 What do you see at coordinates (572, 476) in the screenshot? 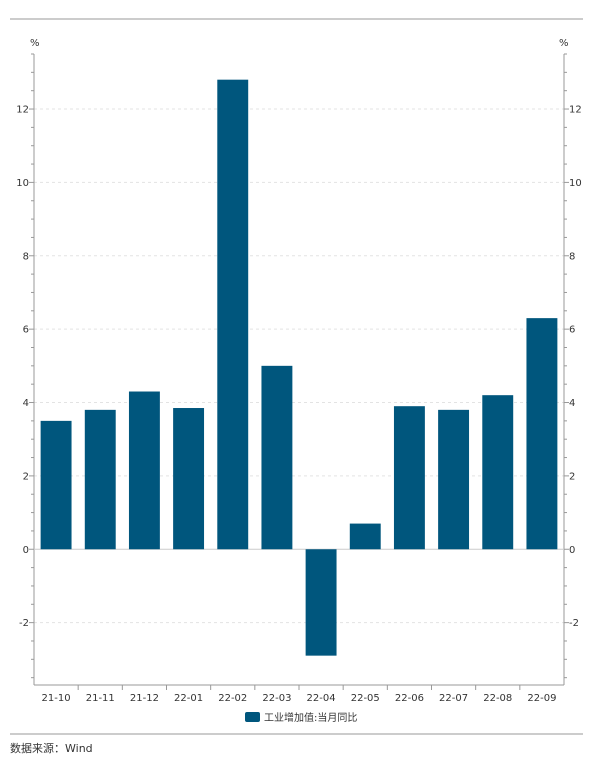
I see `y-tick-label-right: 2` at bounding box center [572, 476].